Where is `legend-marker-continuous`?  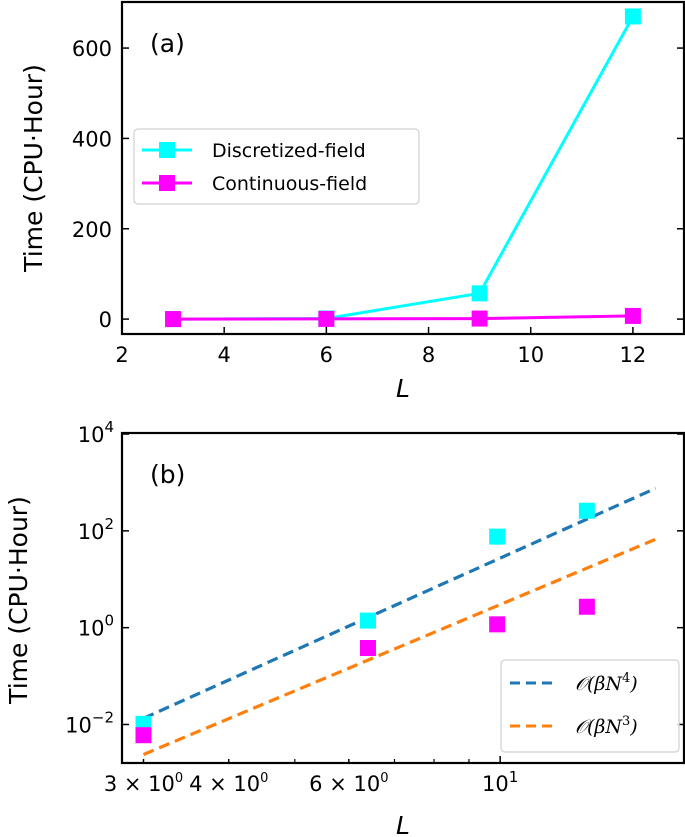 legend-marker-continuous is located at coordinates (167, 183).